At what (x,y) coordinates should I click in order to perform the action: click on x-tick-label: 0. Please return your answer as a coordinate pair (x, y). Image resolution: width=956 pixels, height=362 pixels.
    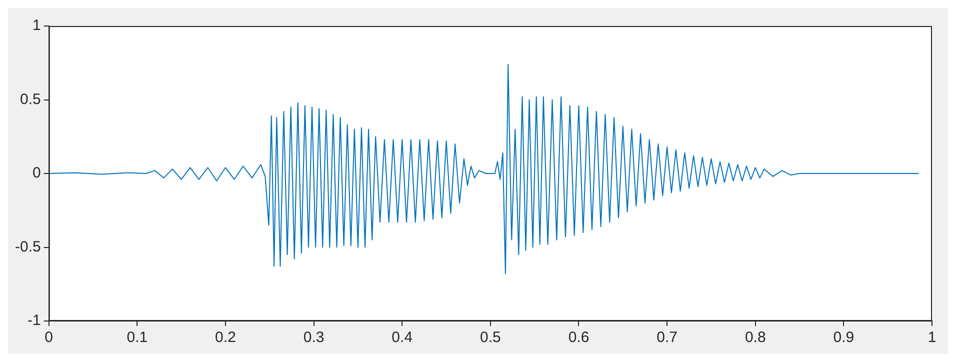
    Looking at the image, I should click on (49, 337).